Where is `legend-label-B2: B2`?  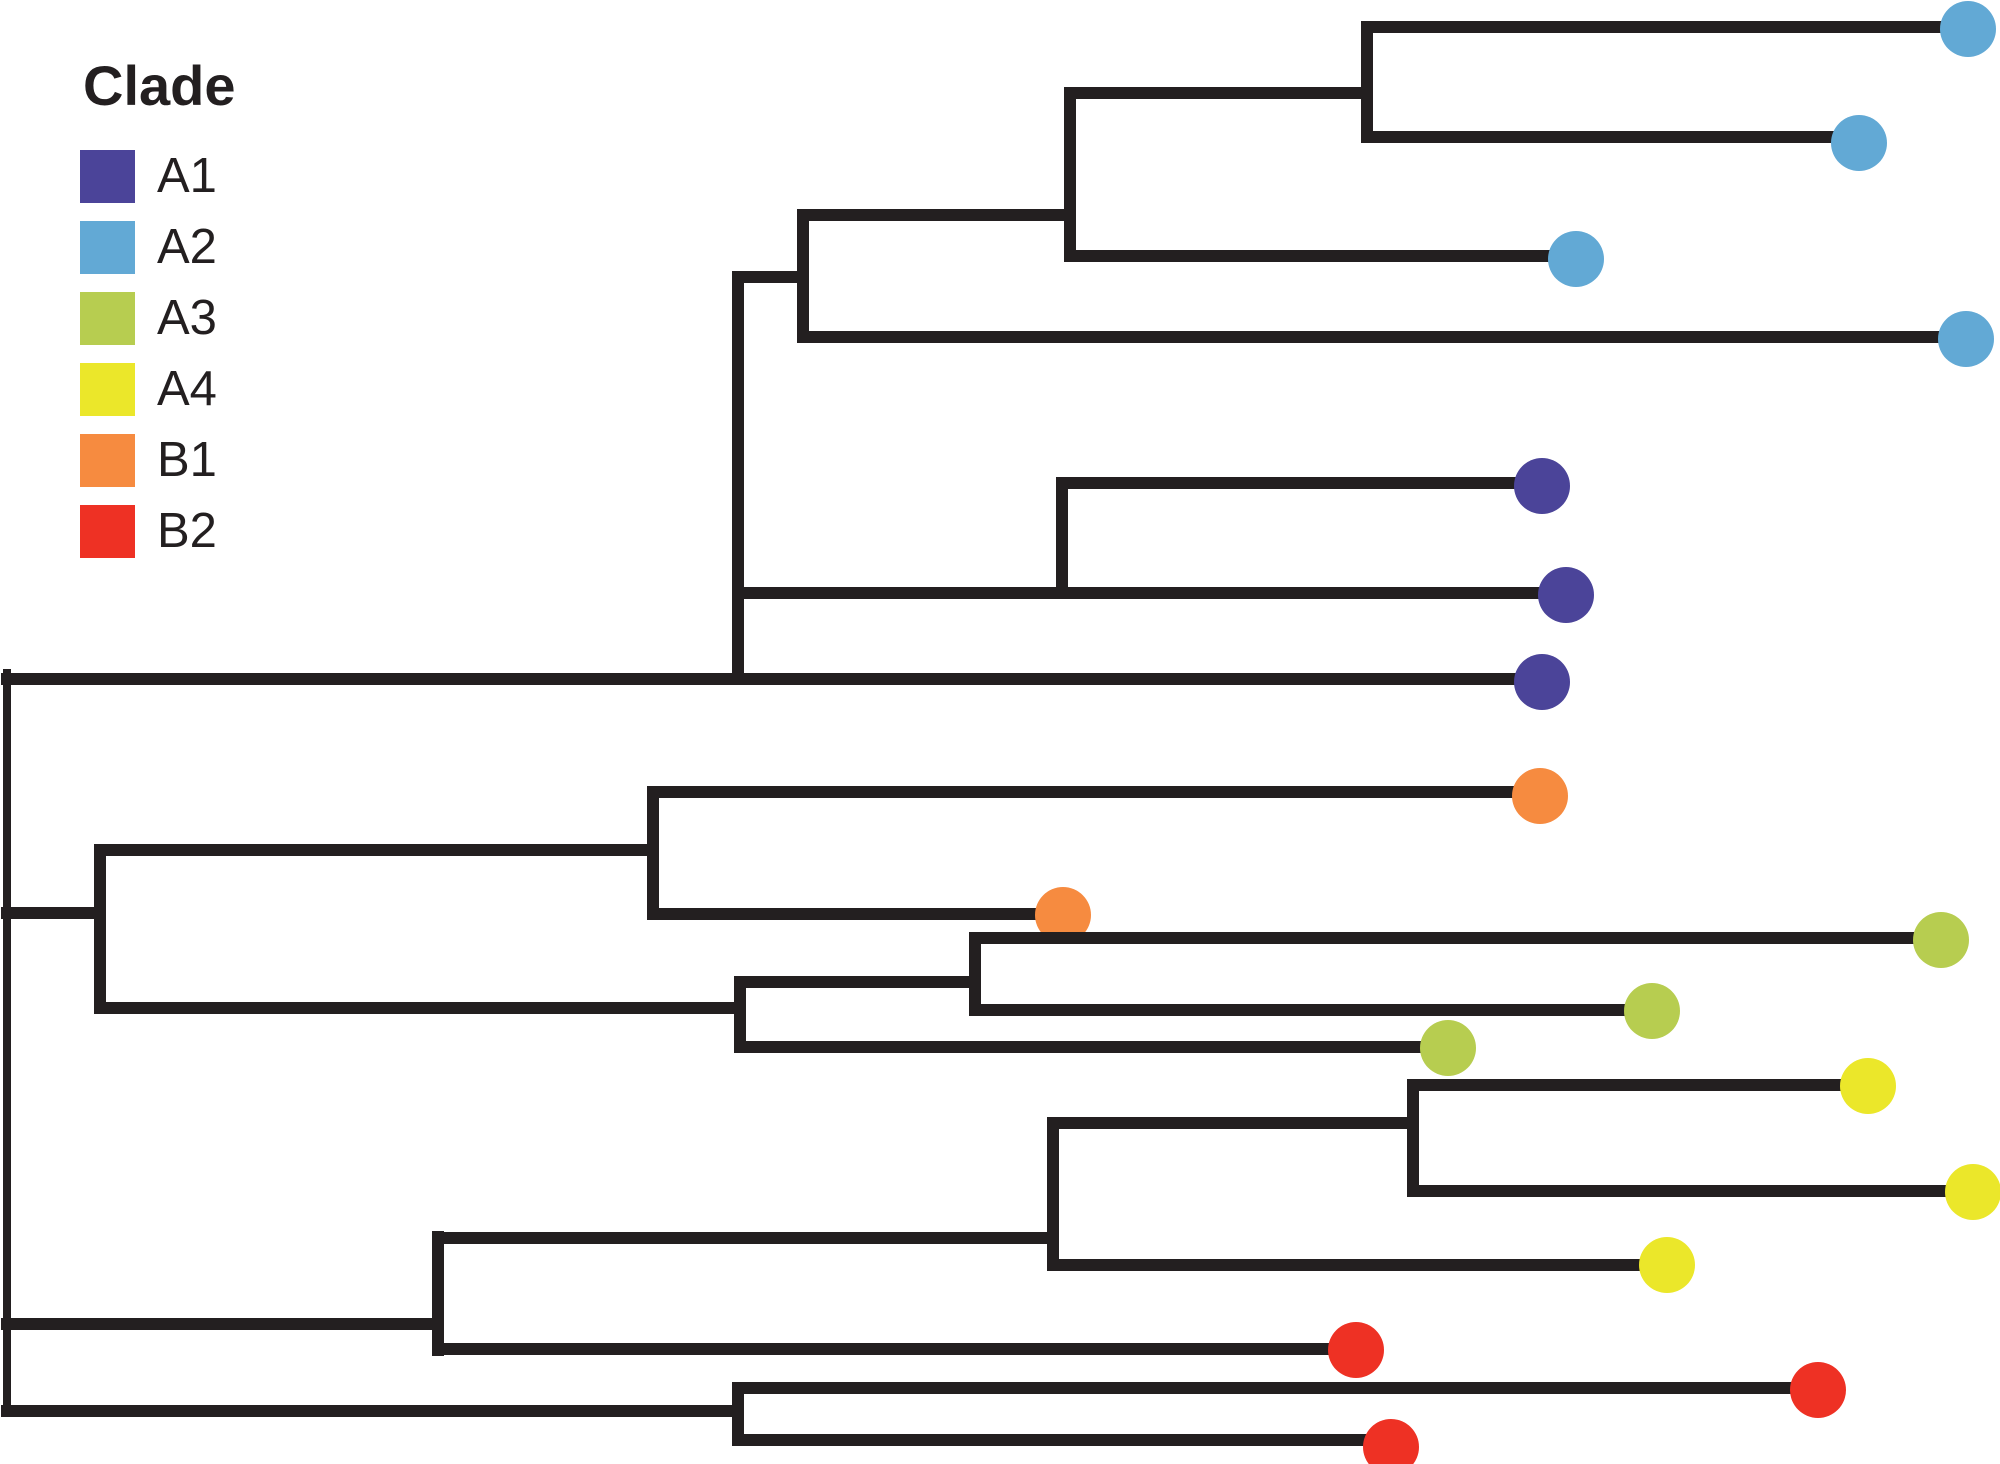
legend-label-B2: B2 is located at coordinates (187, 531).